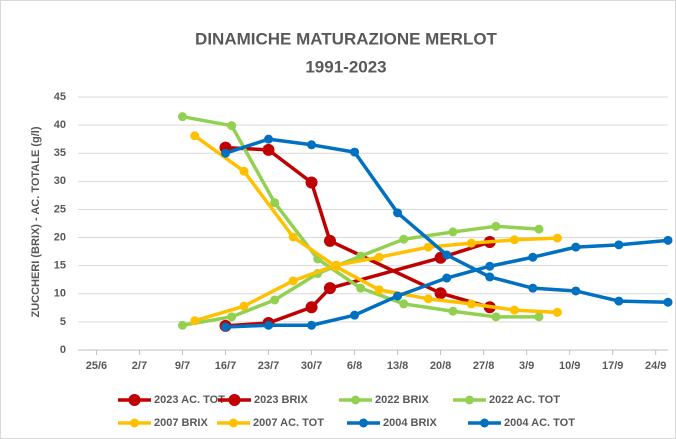 Image resolution: width=676 pixels, height=439 pixels. I want to click on x-tick-label: 25/6, so click(96, 366).